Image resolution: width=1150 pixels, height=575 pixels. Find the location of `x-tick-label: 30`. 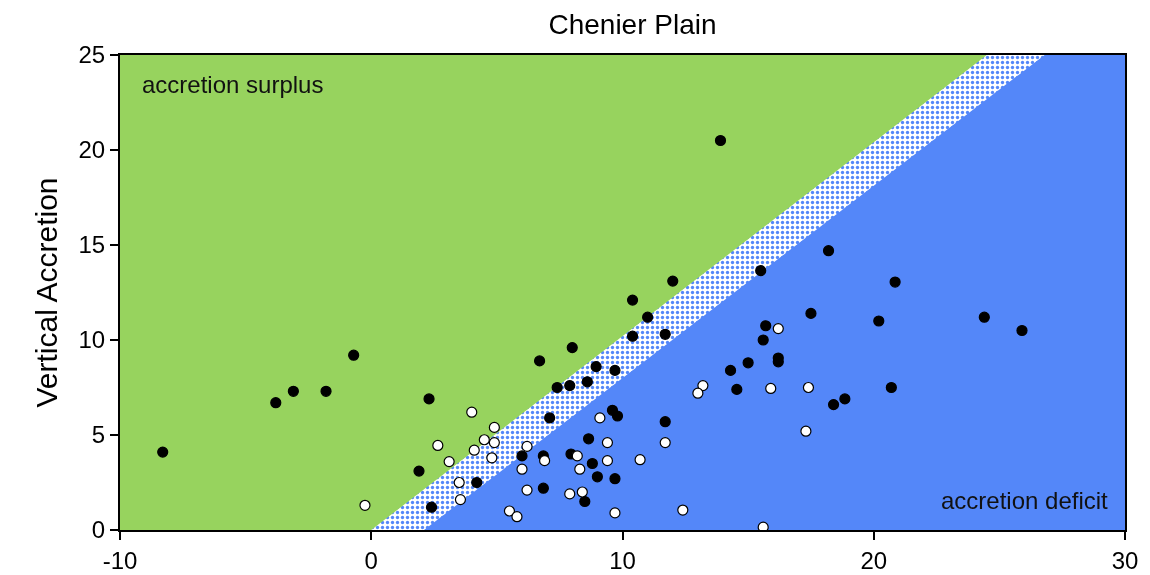

x-tick-label: 30 is located at coordinates (1125, 560).